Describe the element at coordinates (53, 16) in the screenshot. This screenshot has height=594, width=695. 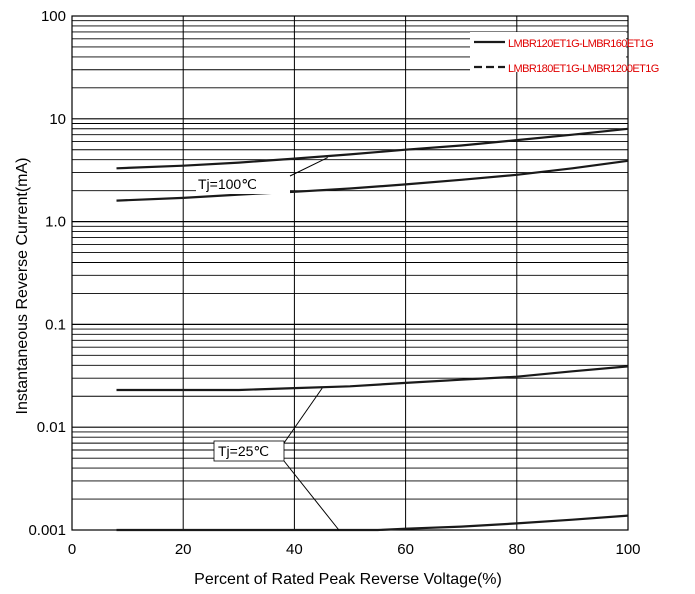
I see `y-tick-label: 100` at that location.